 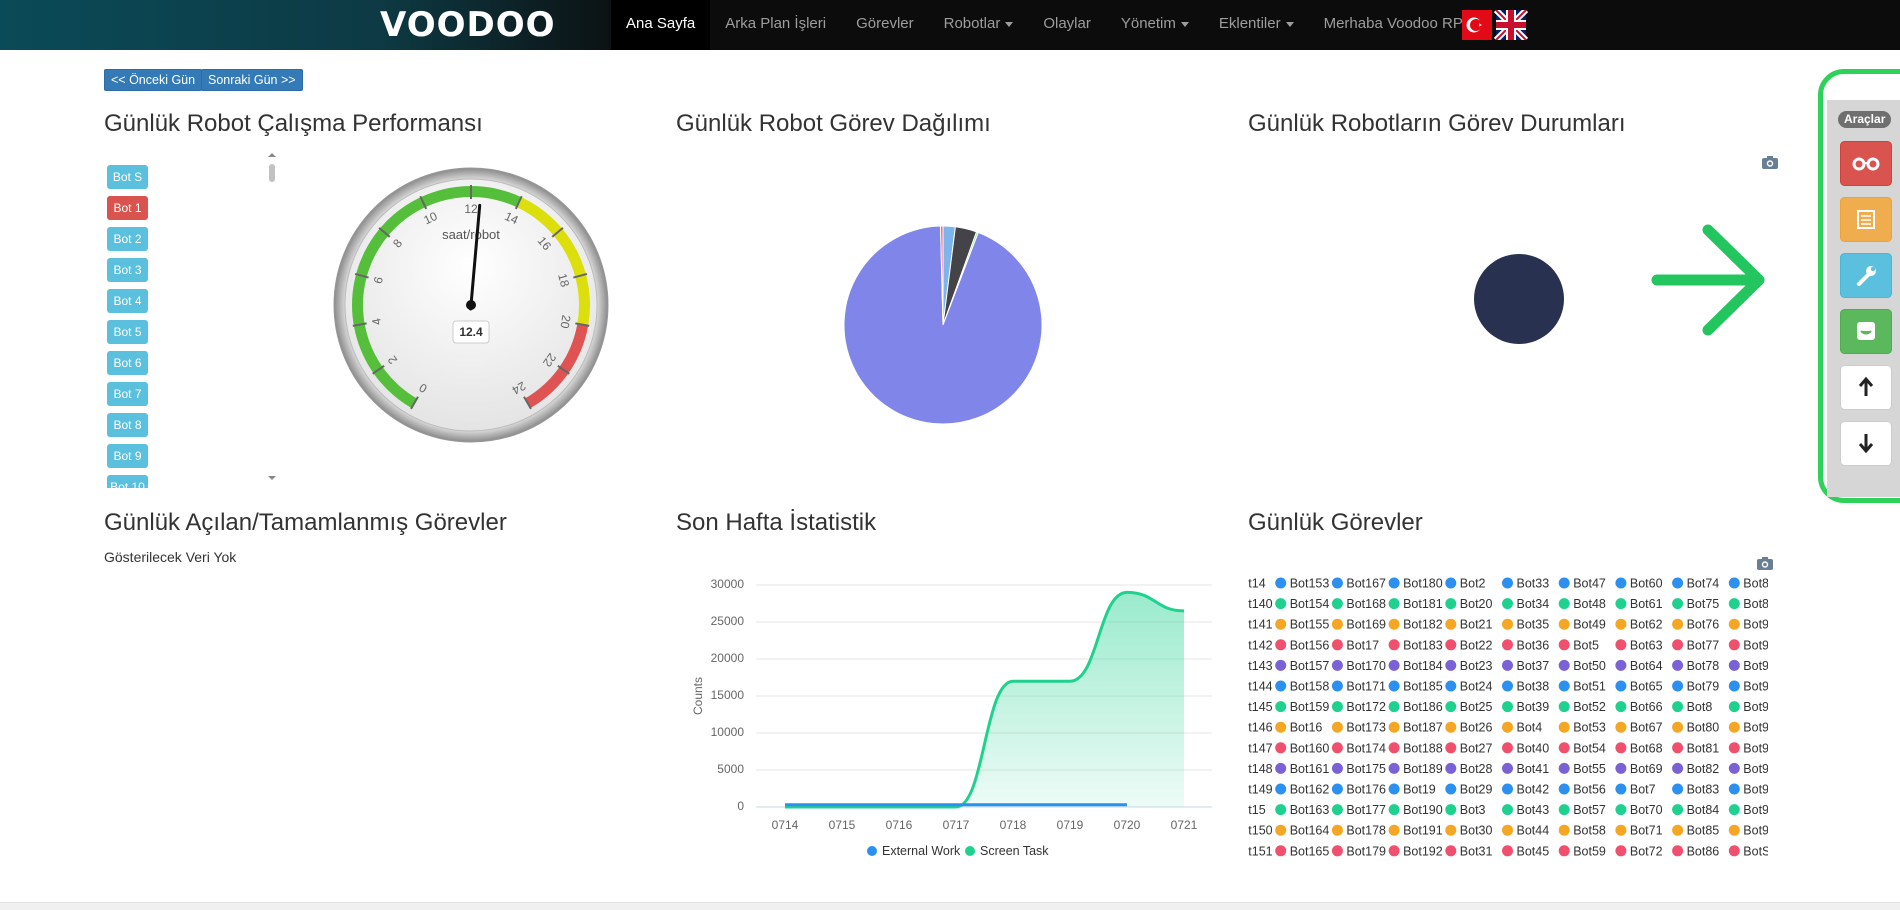 What do you see at coordinates (127, 363) in the screenshot?
I see `robot-button: Bot 6` at bounding box center [127, 363].